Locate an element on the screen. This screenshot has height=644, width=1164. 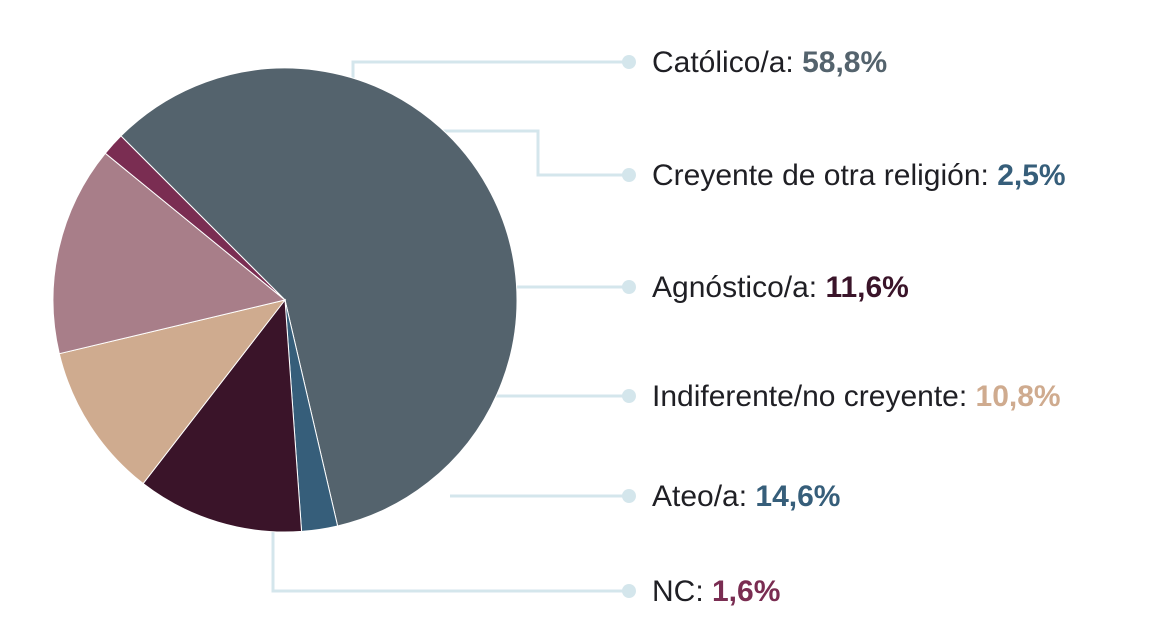
legend-label: NC: is located at coordinates (682, 591).